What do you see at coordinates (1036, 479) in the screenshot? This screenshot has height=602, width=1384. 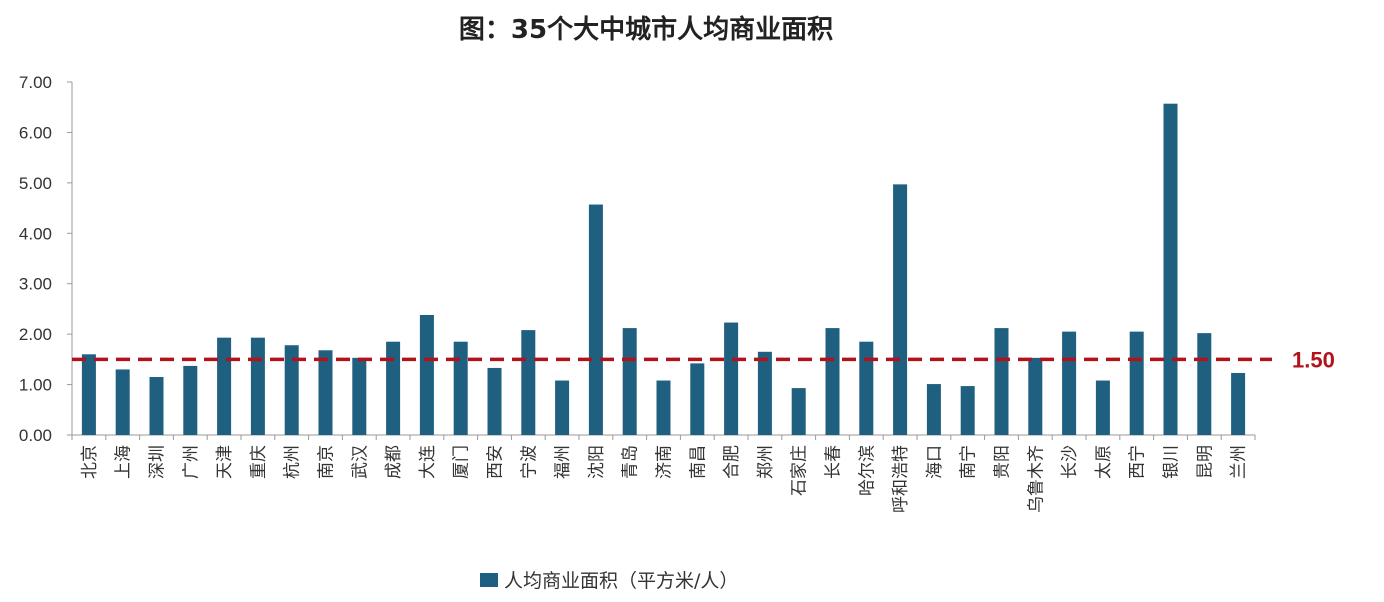 I see `x-tick-label: 乌鲁木齐` at bounding box center [1036, 479].